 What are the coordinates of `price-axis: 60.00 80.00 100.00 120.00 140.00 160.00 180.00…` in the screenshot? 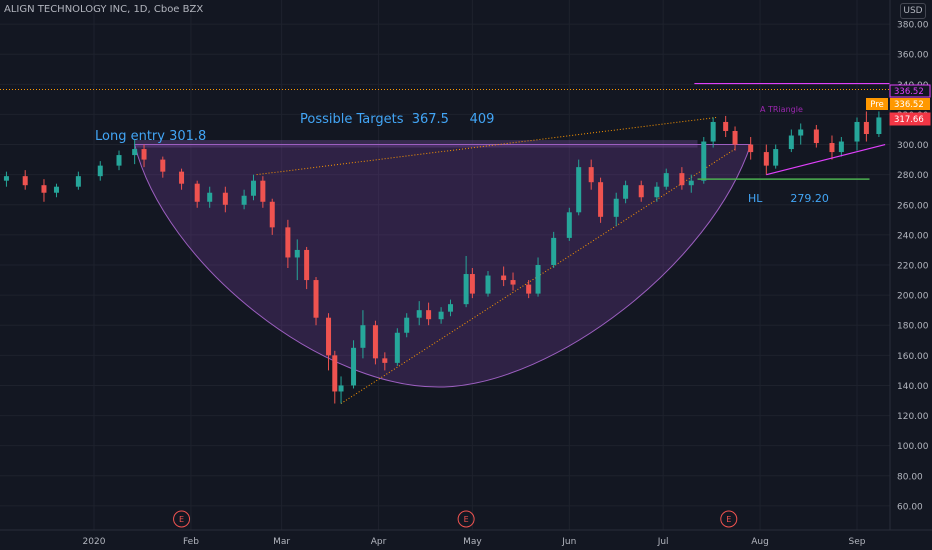 It's located at (910, 265).